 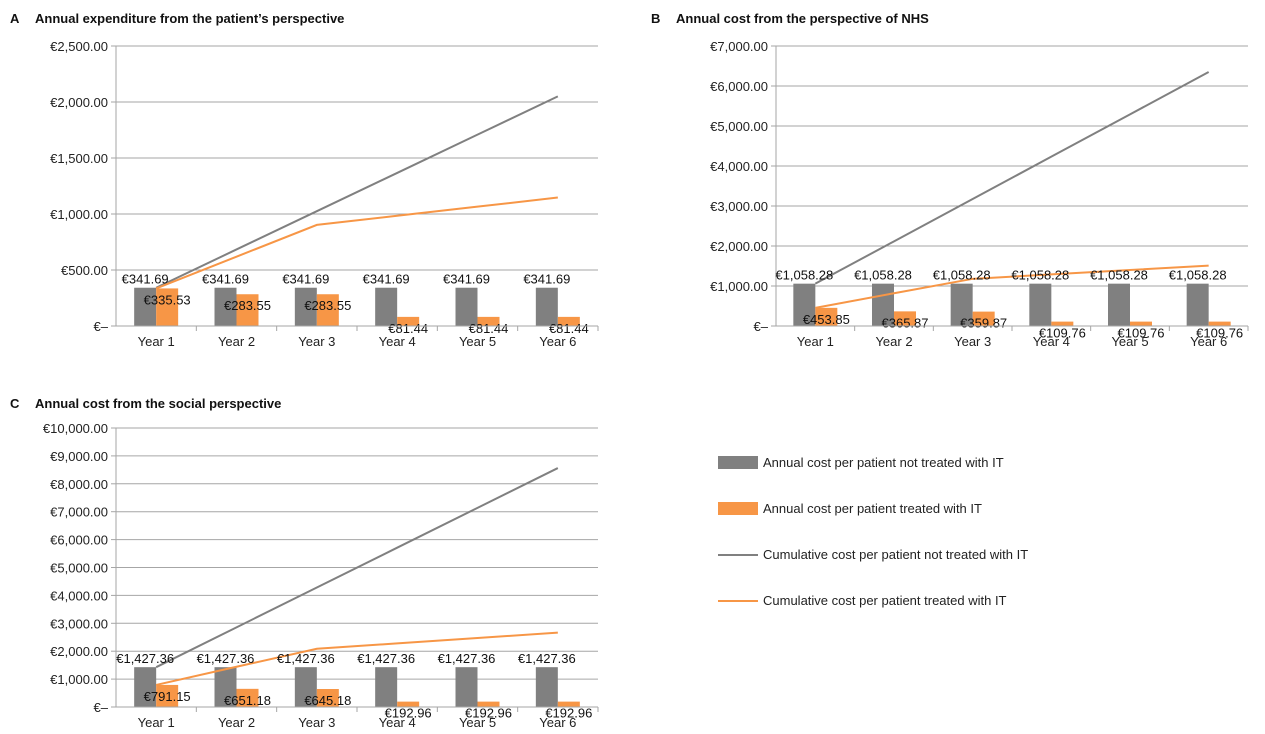 What do you see at coordinates (84, 270) in the screenshot?
I see `y-tick-label: €500.00` at bounding box center [84, 270].